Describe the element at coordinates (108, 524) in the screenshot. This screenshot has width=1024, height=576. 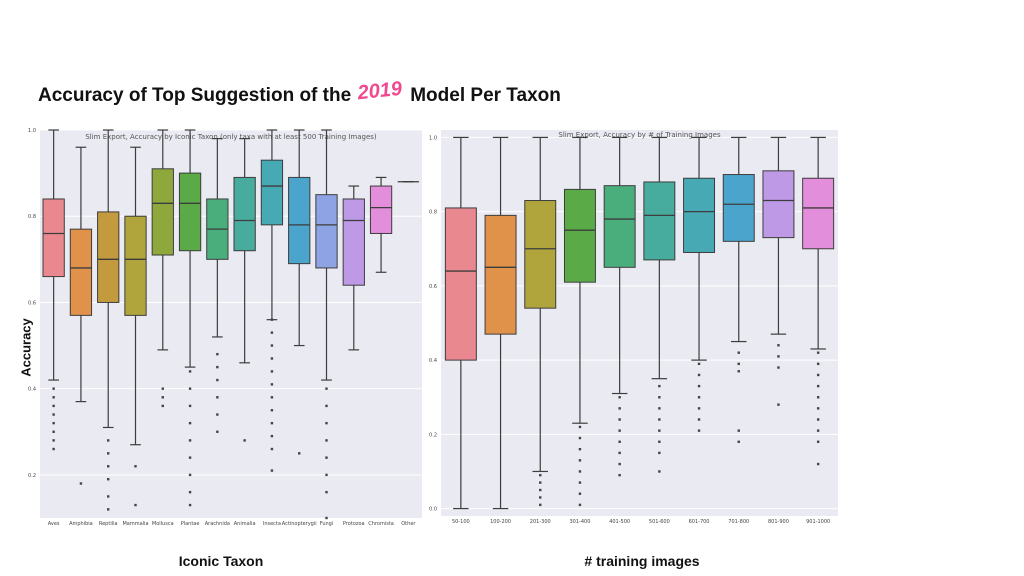
I see `x-tick-label: Reptilia` at that location.